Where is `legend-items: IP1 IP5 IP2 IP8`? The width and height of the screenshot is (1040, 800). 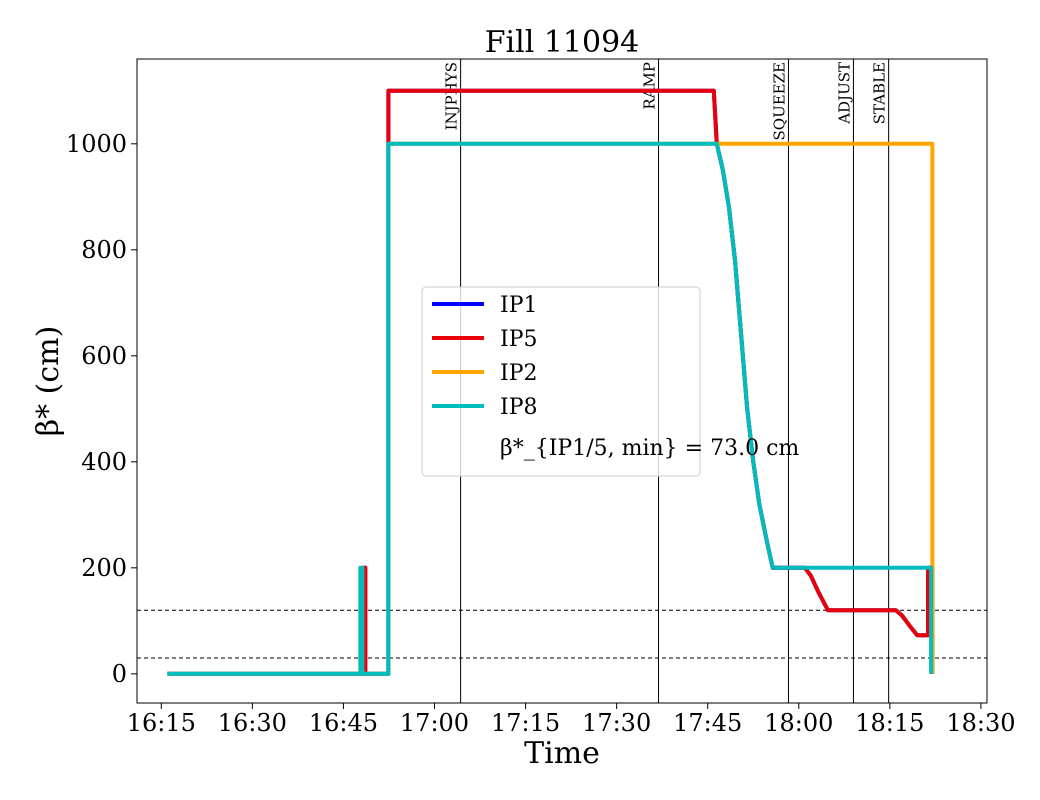 legend-items: IP1 IP5 IP2 IP8 is located at coordinates (485, 356).